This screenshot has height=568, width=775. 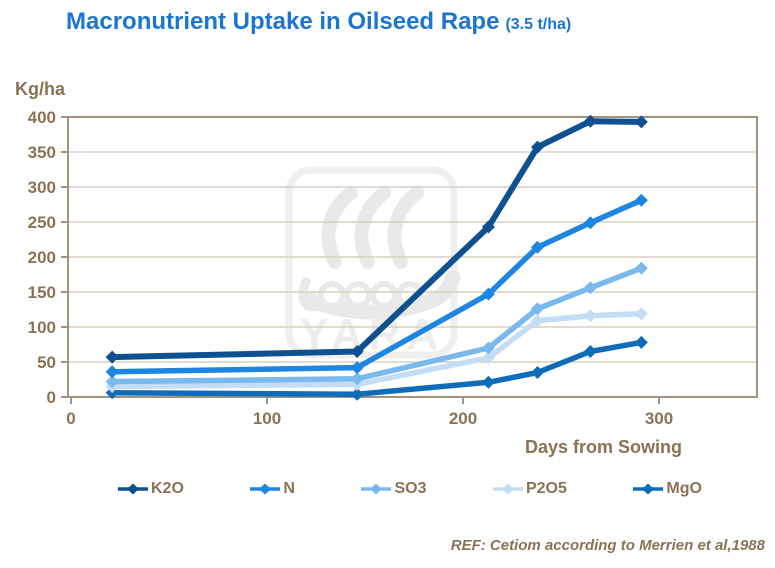 I want to click on legend-label-SO3: SO3, so click(x=410, y=488).